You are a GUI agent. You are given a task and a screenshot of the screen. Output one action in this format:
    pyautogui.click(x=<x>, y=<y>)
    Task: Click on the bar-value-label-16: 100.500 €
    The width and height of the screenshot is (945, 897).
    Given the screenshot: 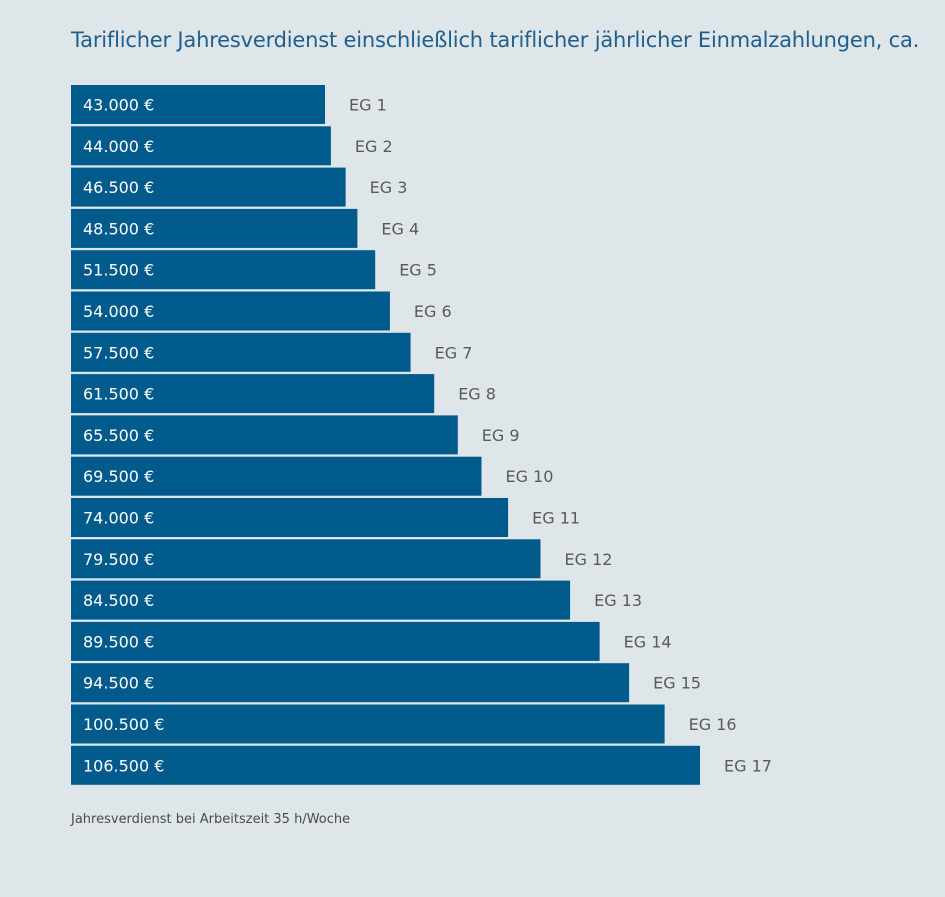 What is the action you would take?
    pyautogui.click(x=123, y=724)
    